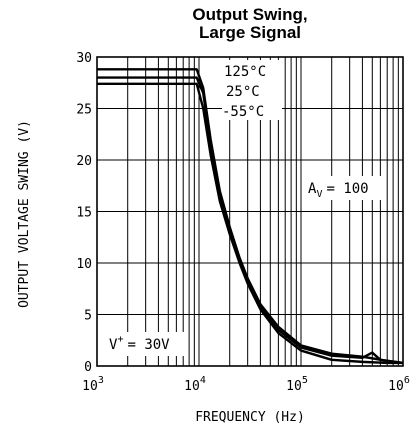 The width and height of the screenshot is (417, 440). What do you see at coordinates (113, 345) in the screenshot?
I see `supply-label-base: V` at bounding box center [113, 345].